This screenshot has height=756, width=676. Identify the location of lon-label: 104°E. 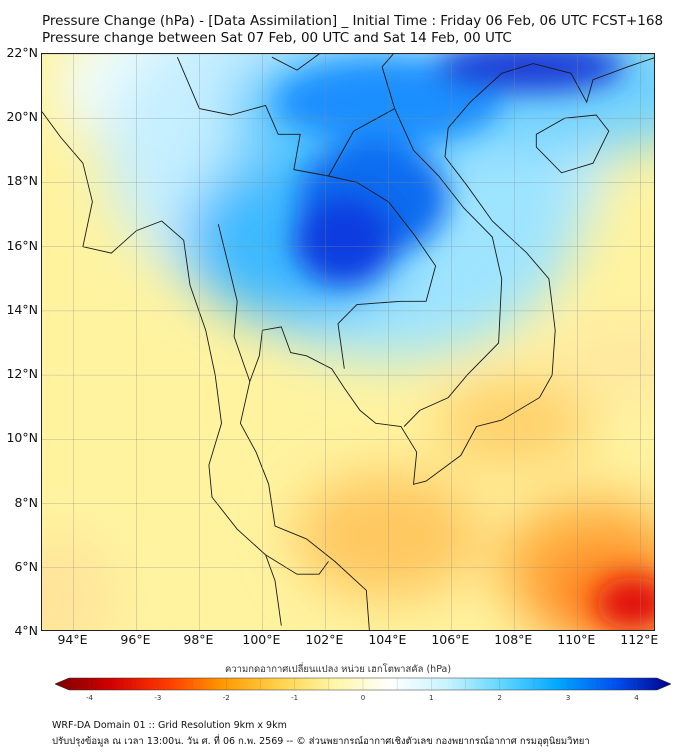
(387, 639).